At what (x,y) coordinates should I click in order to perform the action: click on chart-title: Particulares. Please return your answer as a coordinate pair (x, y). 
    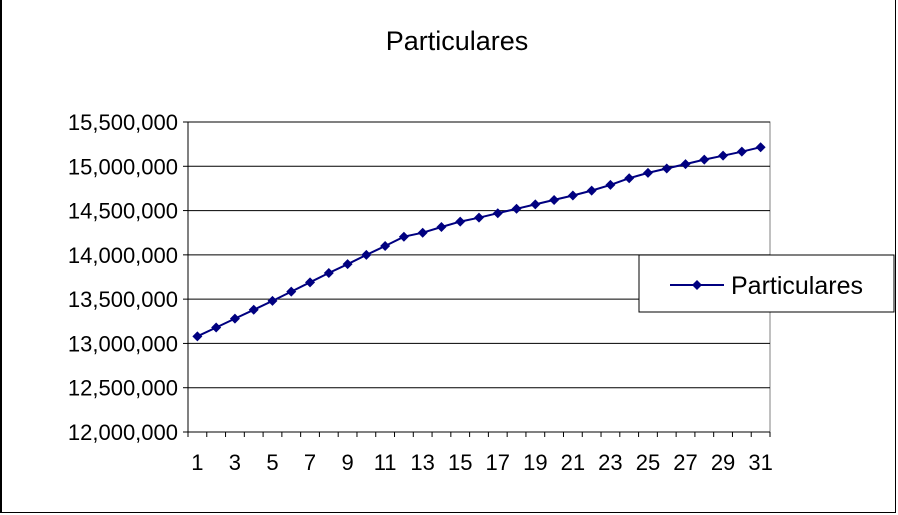
    Looking at the image, I should click on (457, 41).